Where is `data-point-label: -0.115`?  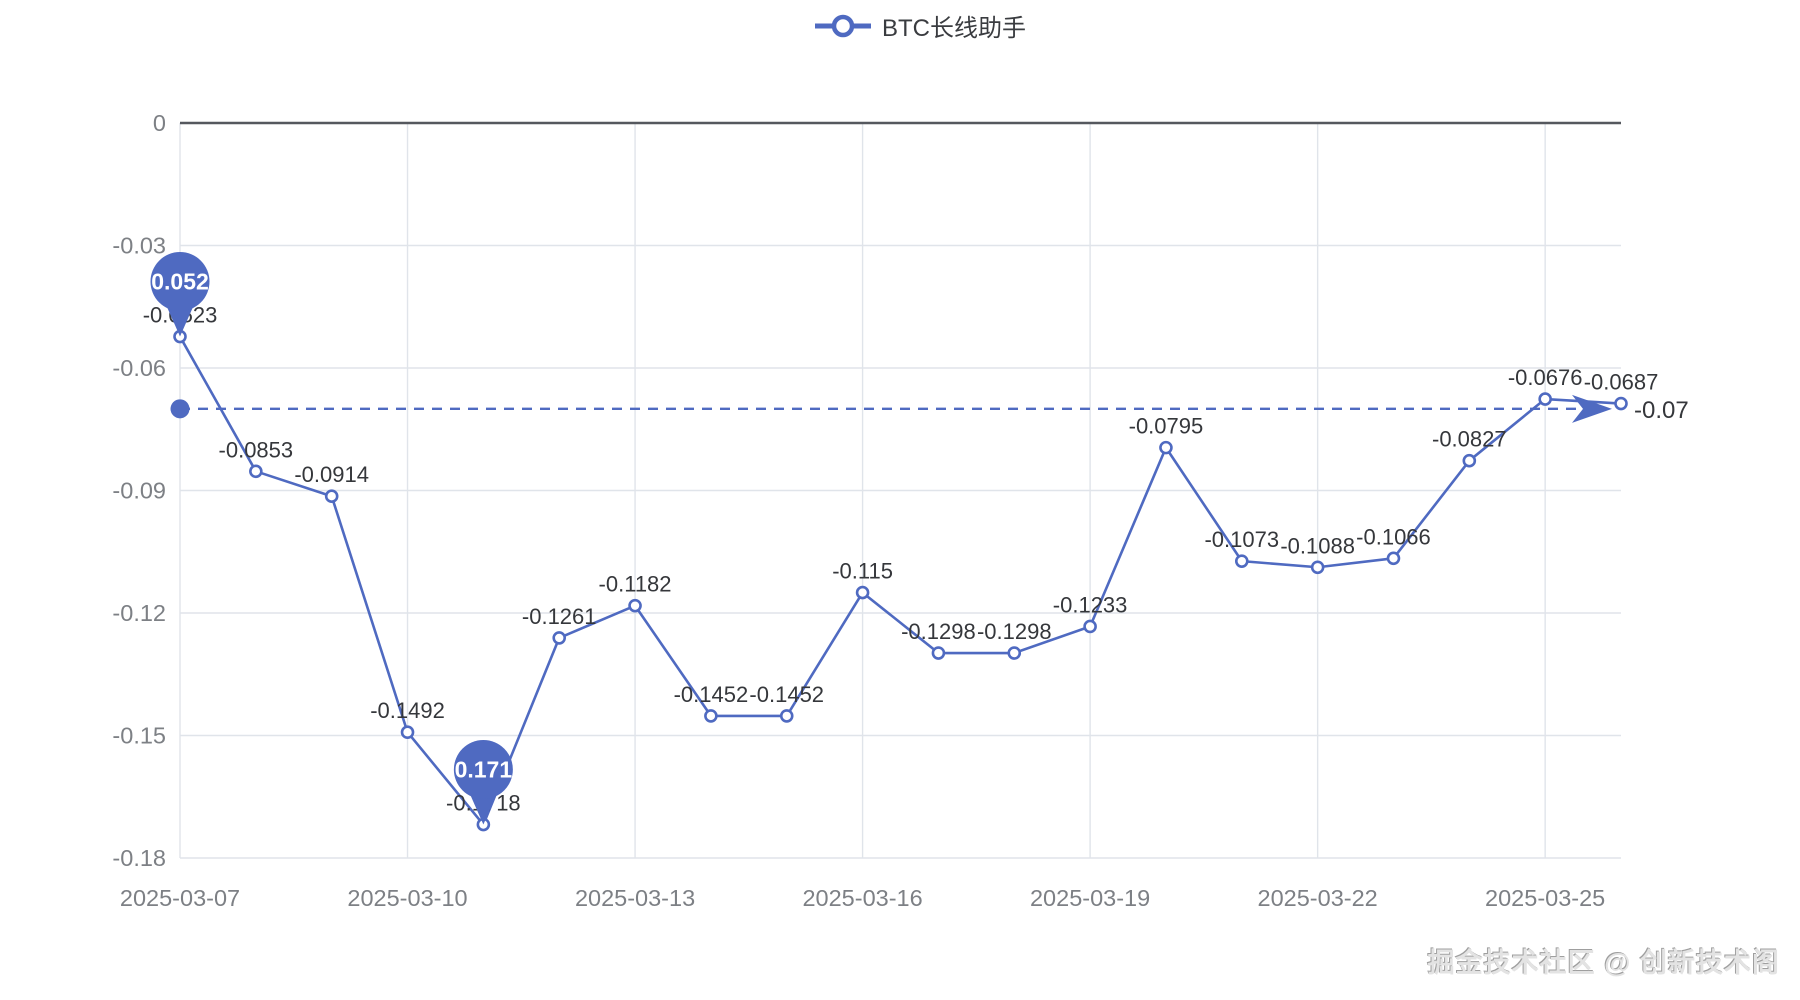 data-point-label: -0.115 is located at coordinates (862, 571).